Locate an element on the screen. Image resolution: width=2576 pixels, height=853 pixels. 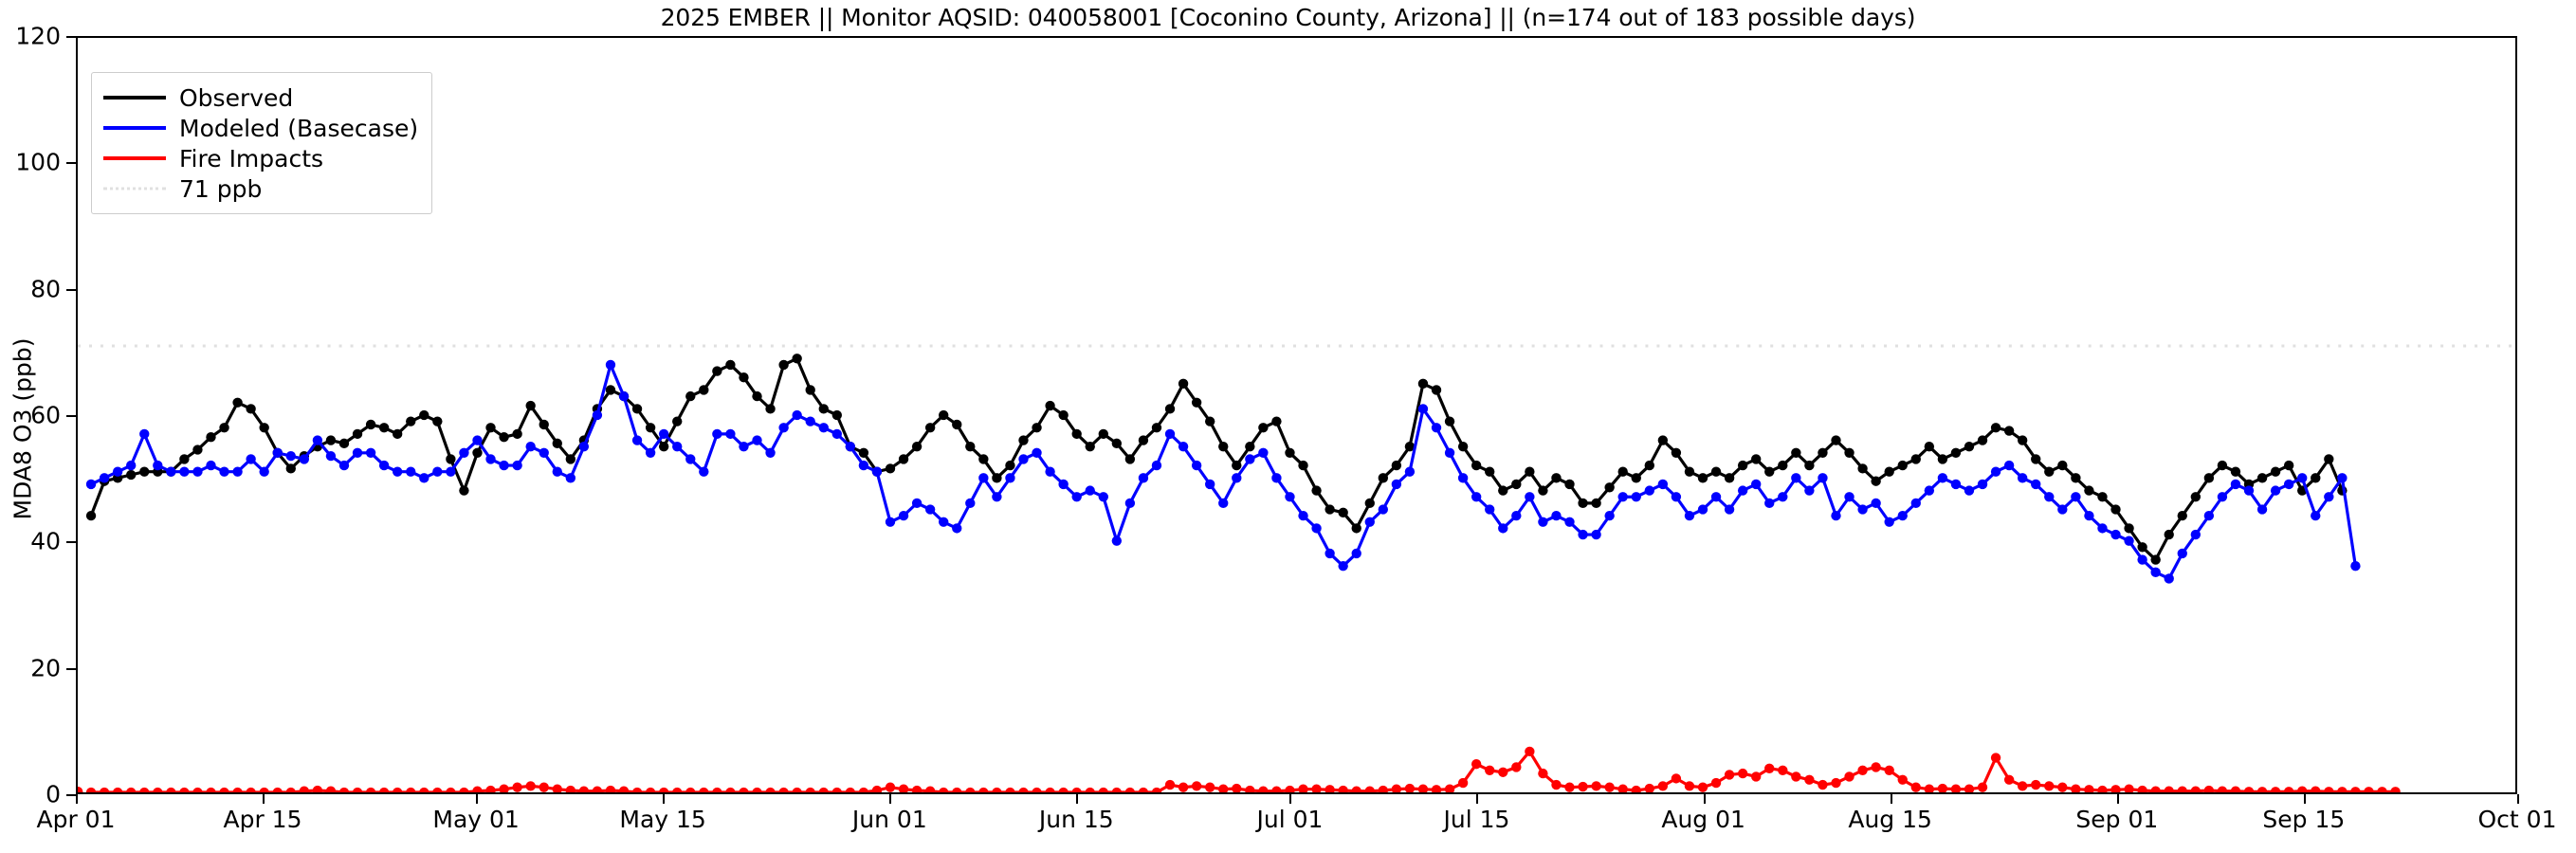
y-tick-mark is located at coordinates (71, 668).